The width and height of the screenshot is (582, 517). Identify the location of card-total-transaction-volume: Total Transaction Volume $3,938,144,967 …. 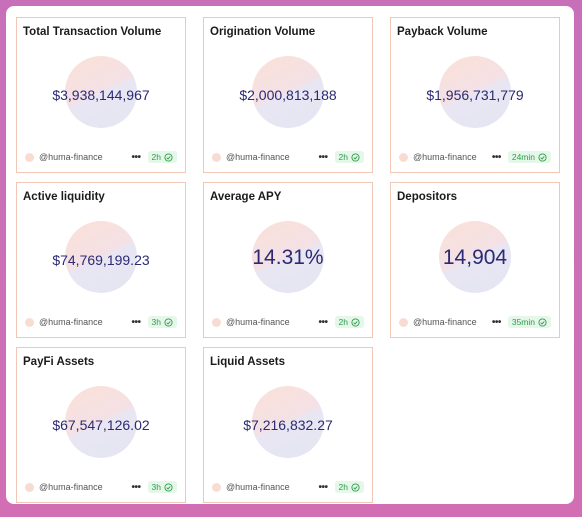
(101, 95).